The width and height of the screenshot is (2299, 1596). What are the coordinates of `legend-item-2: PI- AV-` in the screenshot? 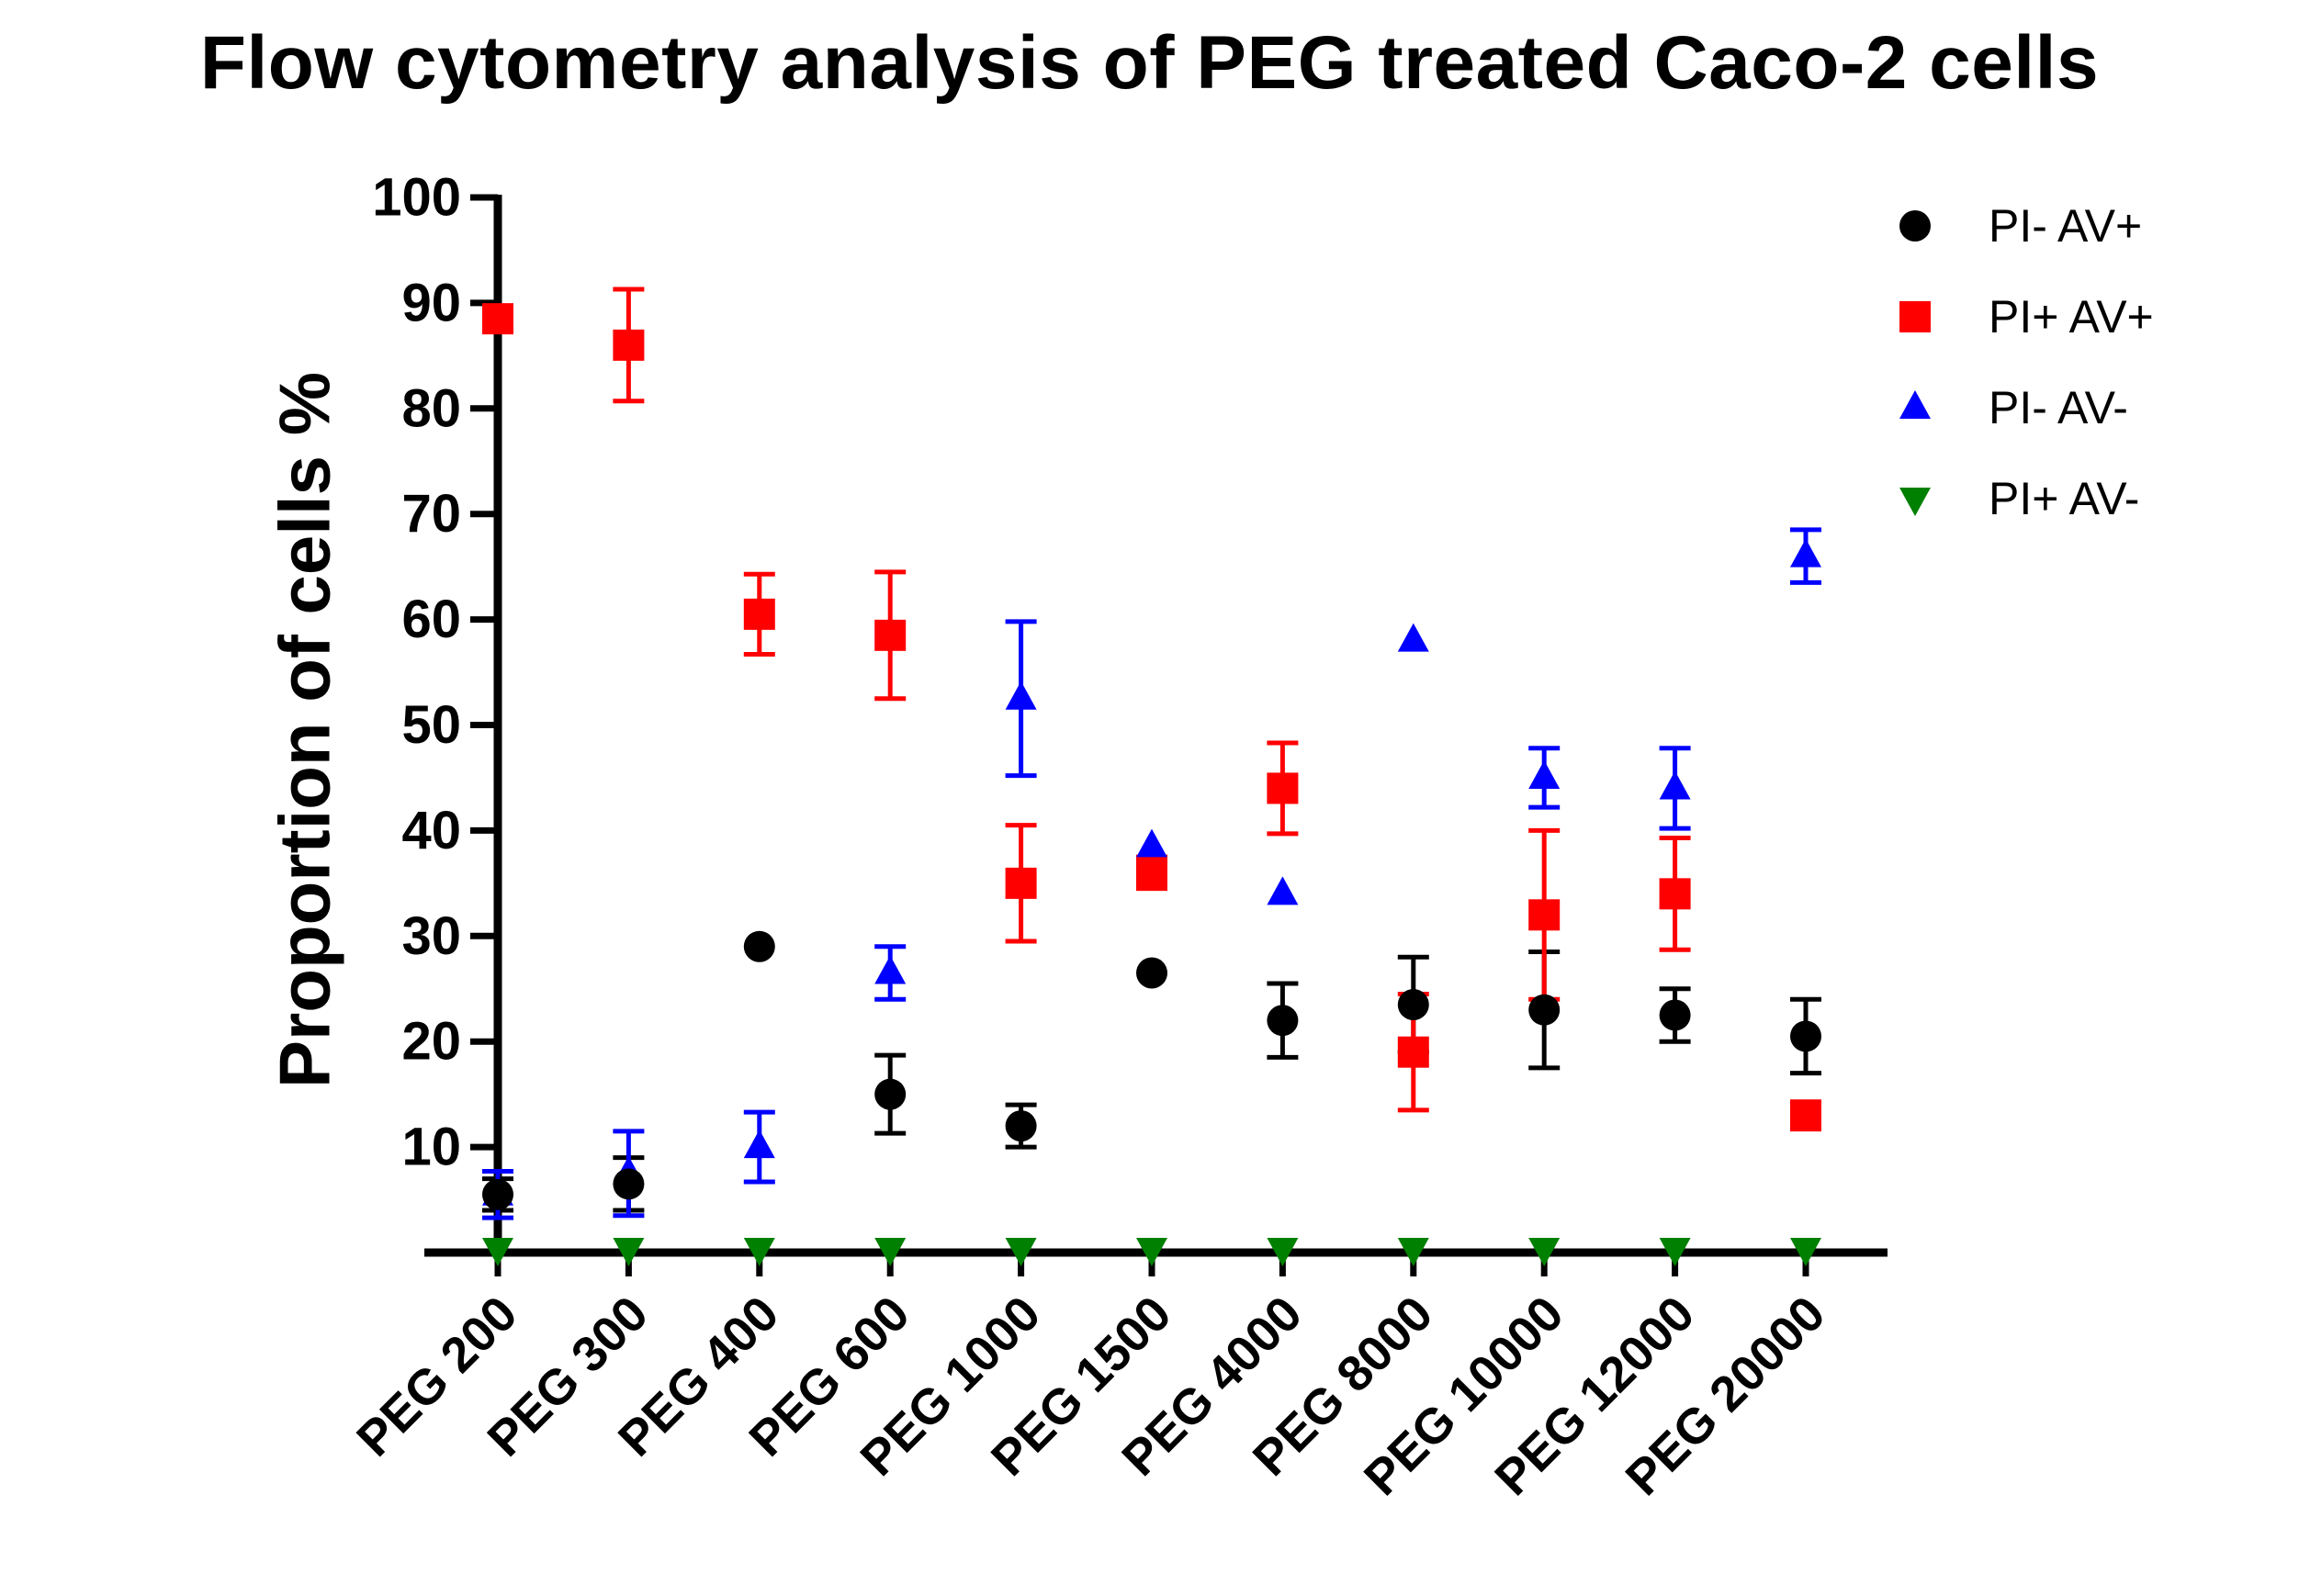 It's located at (2013, 407).